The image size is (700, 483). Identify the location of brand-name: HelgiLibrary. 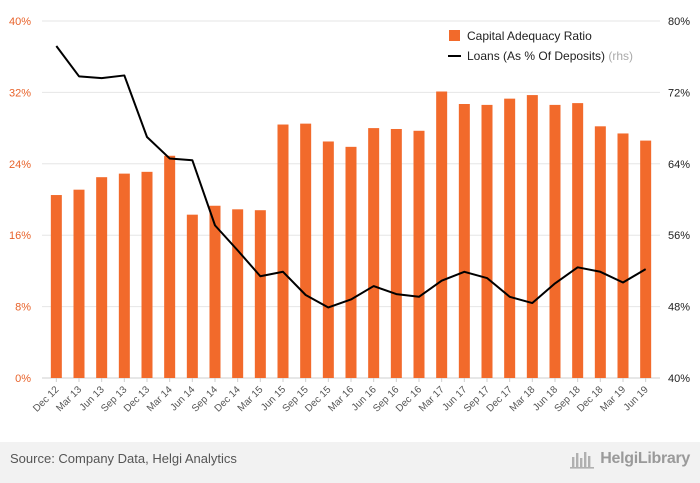
(645, 458).